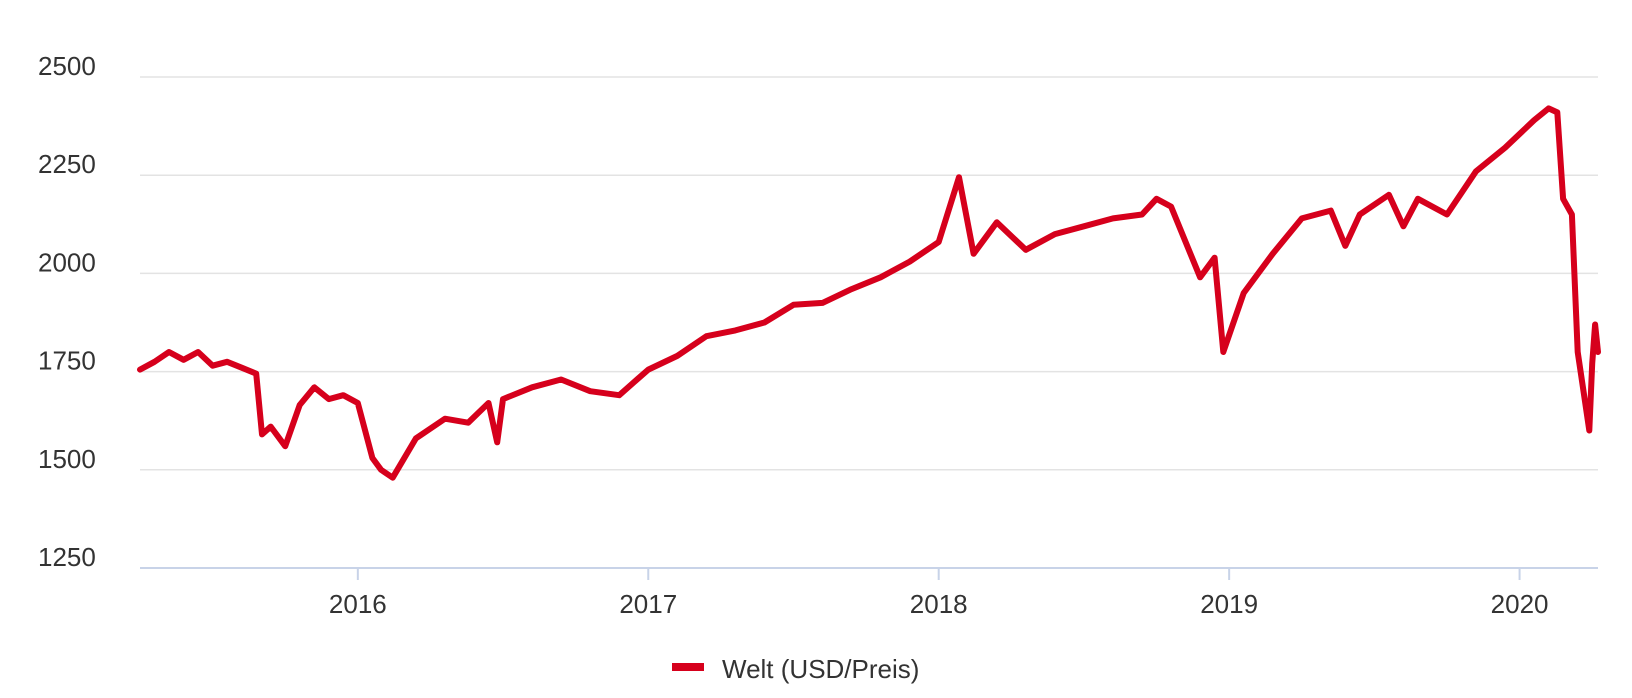 This screenshot has height=698, width=1632. What do you see at coordinates (1520, 604) in the screenshot?
I see `x-tick-label: 2020` at bounding box center [1520, 604].